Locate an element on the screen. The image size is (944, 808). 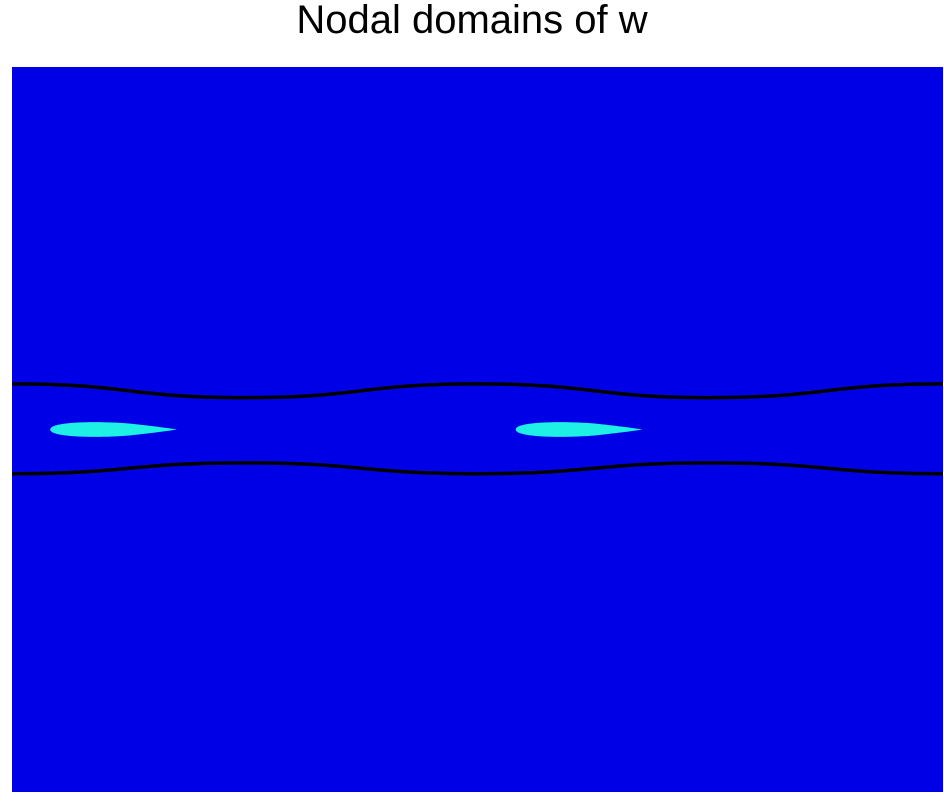
blob-group is located at coordinates (346, 429).